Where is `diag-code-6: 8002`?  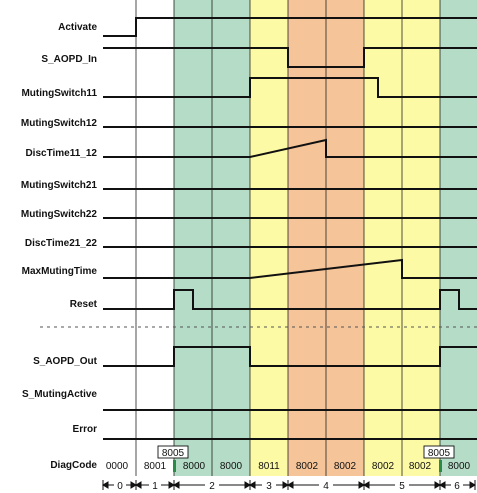
diag-code-6: 8002 is located at coordinates (345, 466).